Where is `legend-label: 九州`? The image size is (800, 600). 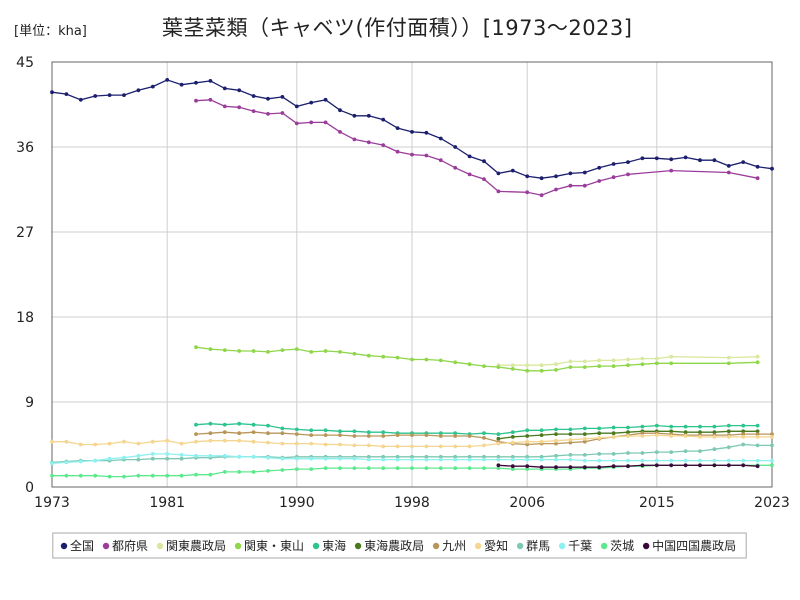
legend-label: 九州 is located at coordinates (454, 546).